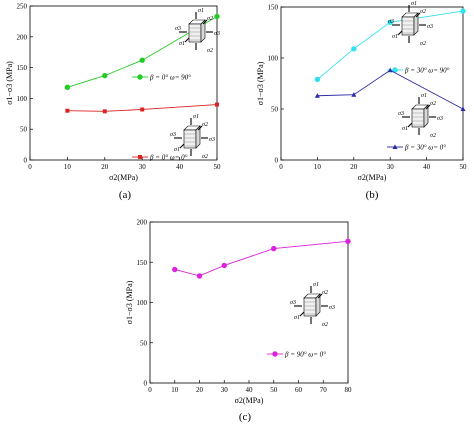 This screenshot has height=430, width=474. What do you see at coordinates (425, 148) in the screenshot?
I see `legend-label: β = 30° ω= 0°` at bounding box center [425, 148].